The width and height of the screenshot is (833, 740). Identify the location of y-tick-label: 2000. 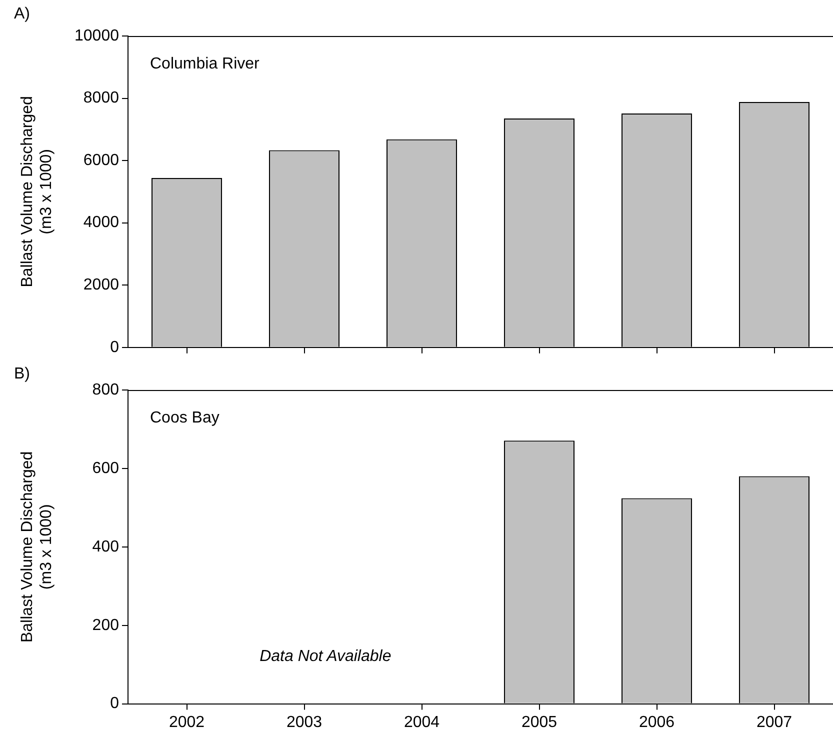
(101, 285).